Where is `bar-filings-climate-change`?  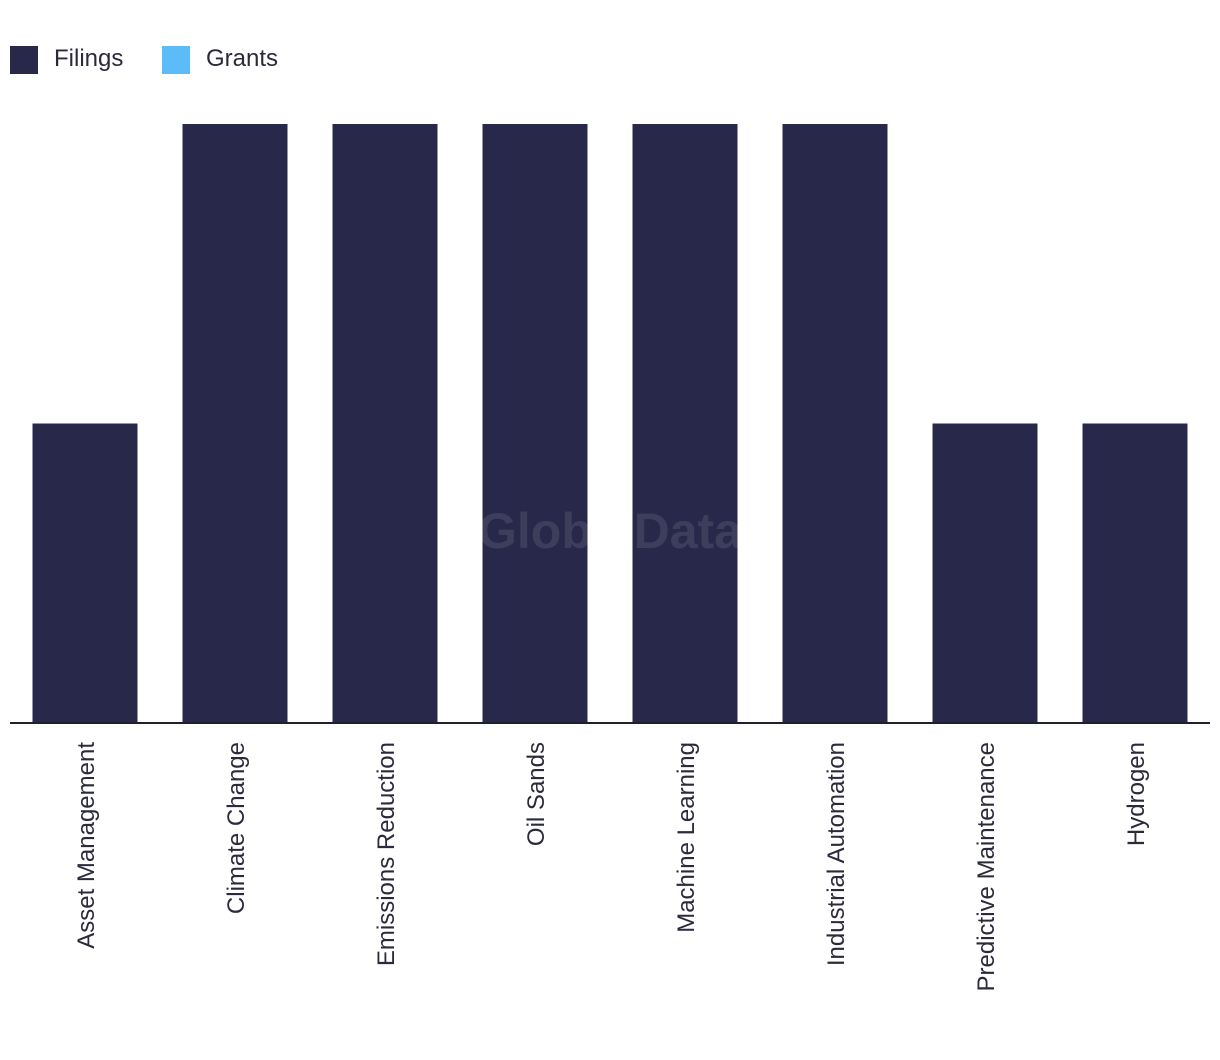 bar-filings-climate-change is located at coordinates (235, 423).